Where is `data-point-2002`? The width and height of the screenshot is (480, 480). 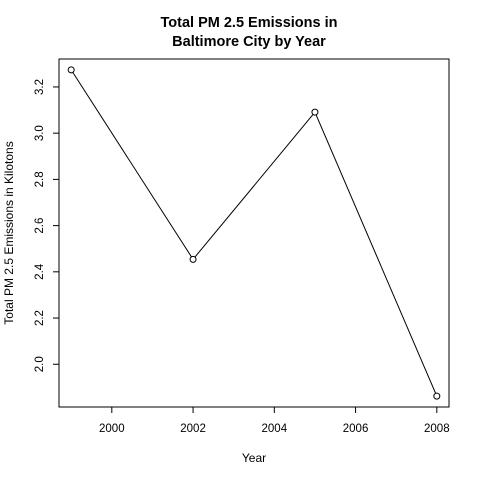 data-point-2002 is located at coordinates (193, 259).